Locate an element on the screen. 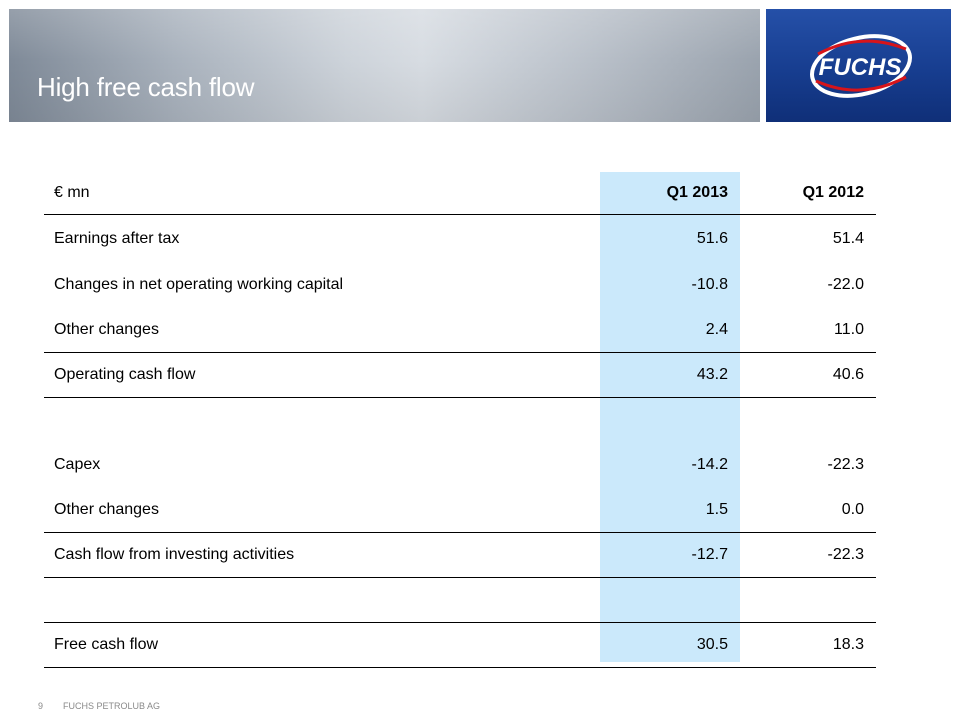 This screenshot has width=960, height=720. fuchs-logo-icon: FUCHS is located at coordinates (861, 66).